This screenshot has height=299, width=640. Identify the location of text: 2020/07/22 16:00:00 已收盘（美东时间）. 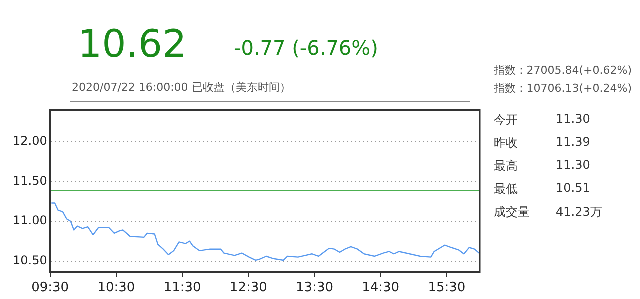
(181, 87).